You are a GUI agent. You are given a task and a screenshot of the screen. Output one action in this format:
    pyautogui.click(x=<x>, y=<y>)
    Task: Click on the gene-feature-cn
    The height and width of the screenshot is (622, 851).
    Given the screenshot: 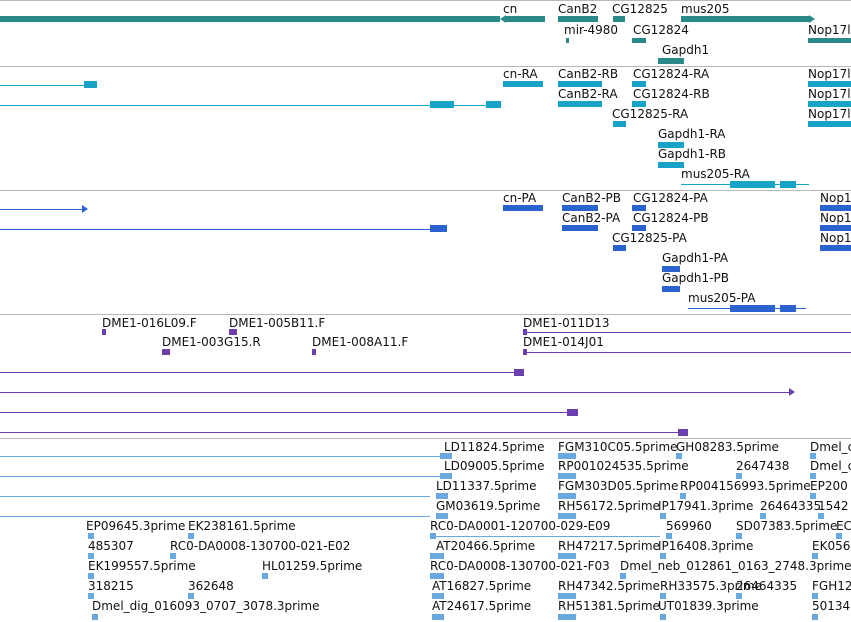 What is the action you would take?
    pyautogui.click(x=525, y=19)
    